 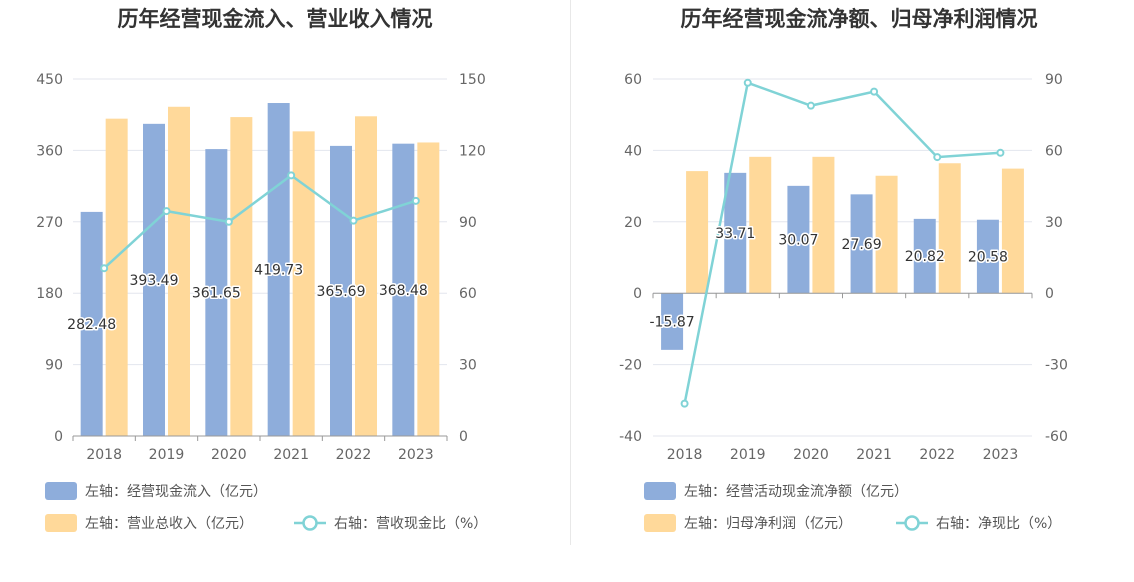 I want to click on right-axis-tick-label: 150, so click(x=472, y=80).